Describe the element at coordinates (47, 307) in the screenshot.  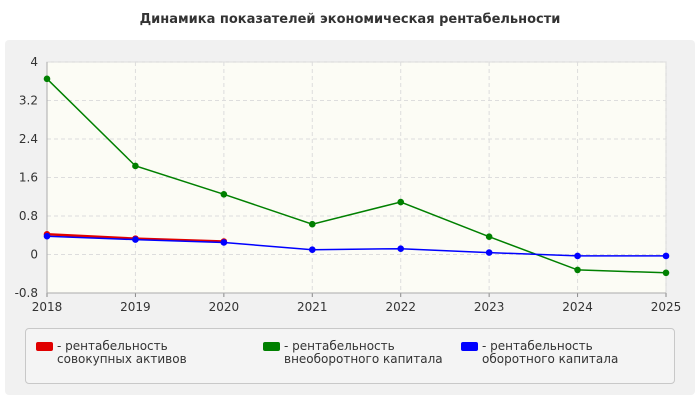
I see `x-tick-label: 2018` at that location.